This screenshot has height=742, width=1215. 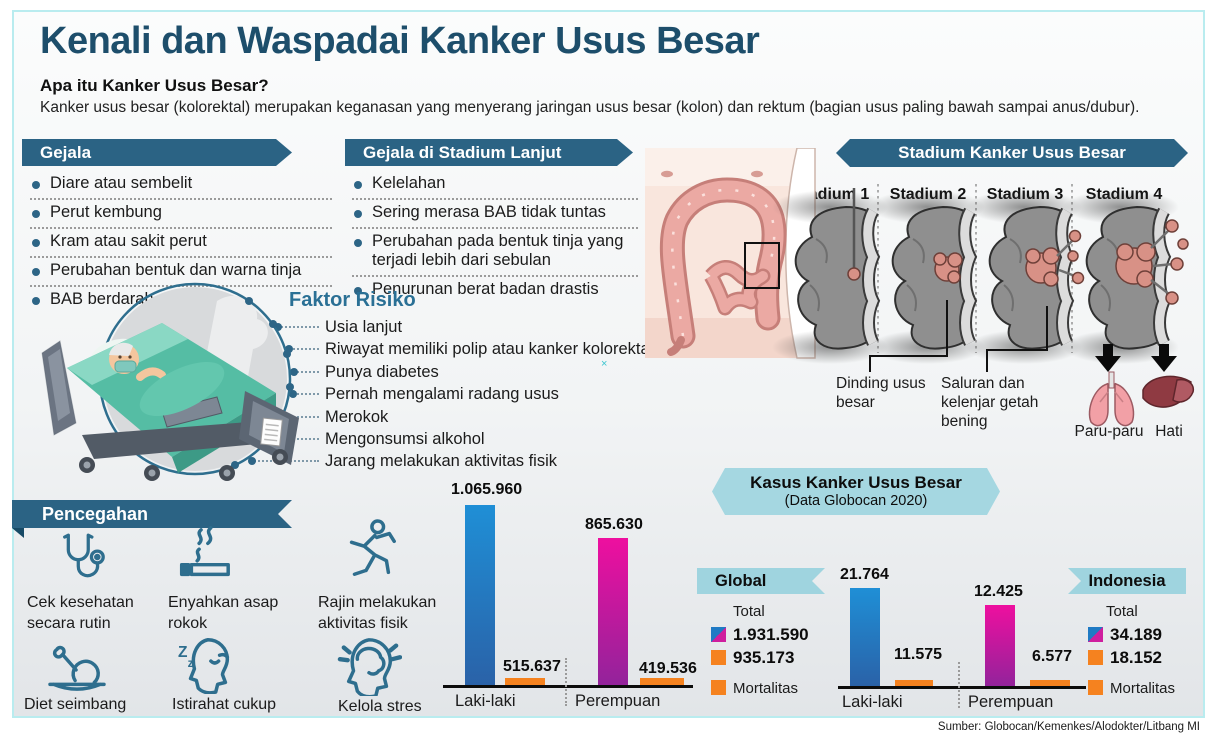 What do you see at coordinates (489, 212) in the screenshot?
I see `gejala-lanjut-item-text: Sering merasa BAB tidak tuntas` at bounding box center [489, 212].